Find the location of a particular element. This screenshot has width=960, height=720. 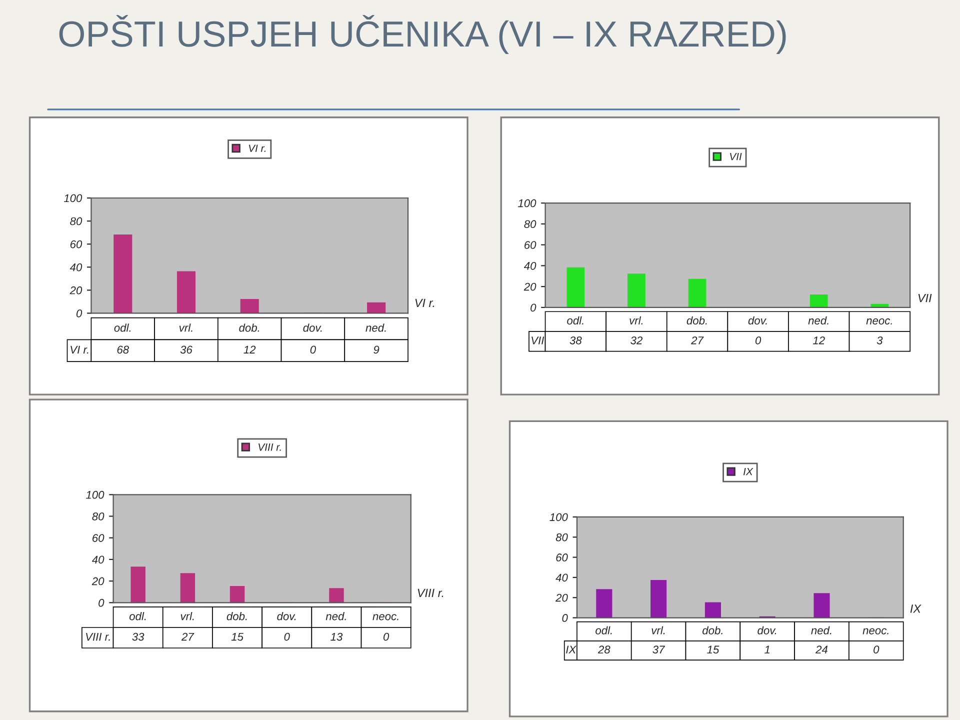

data-label: 38 is located at coordinates (576, 340).